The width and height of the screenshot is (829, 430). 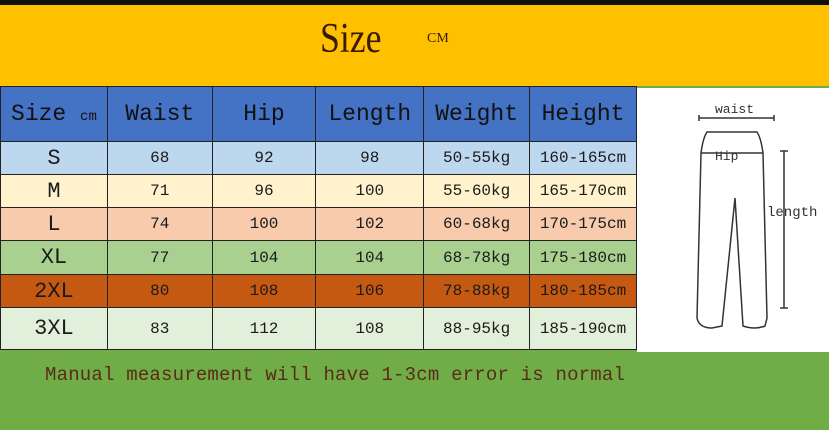 What do you see at coordinates (477, 291) in the screenshot?
I see `cell-weight: 78-88kg` at bounding box center [477, 291].